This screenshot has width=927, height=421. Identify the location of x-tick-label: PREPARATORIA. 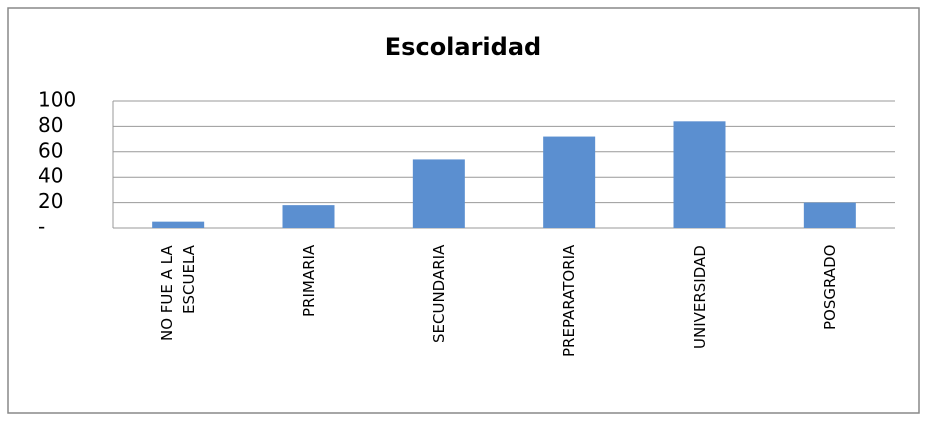
(569, 301).